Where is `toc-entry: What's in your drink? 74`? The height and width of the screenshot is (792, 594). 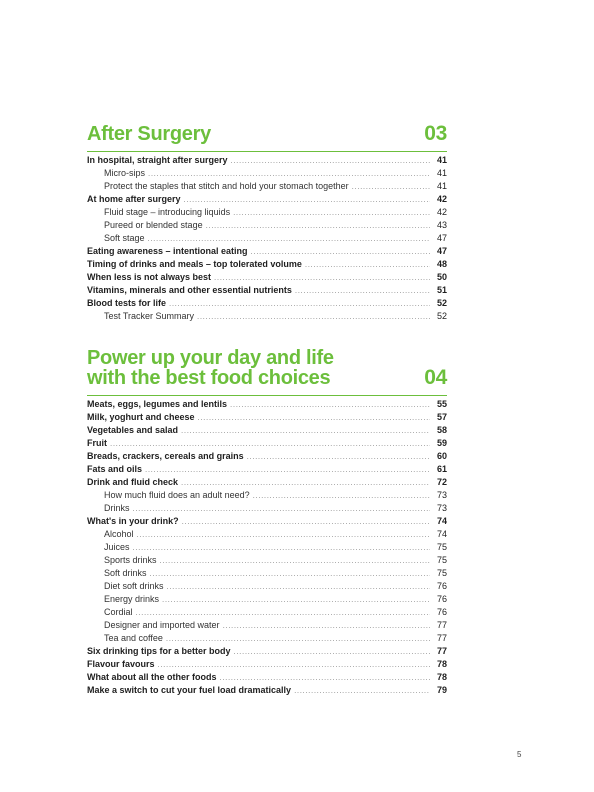 toc-entry: What's in your drink? 74 is located at coordinates (267, 521).